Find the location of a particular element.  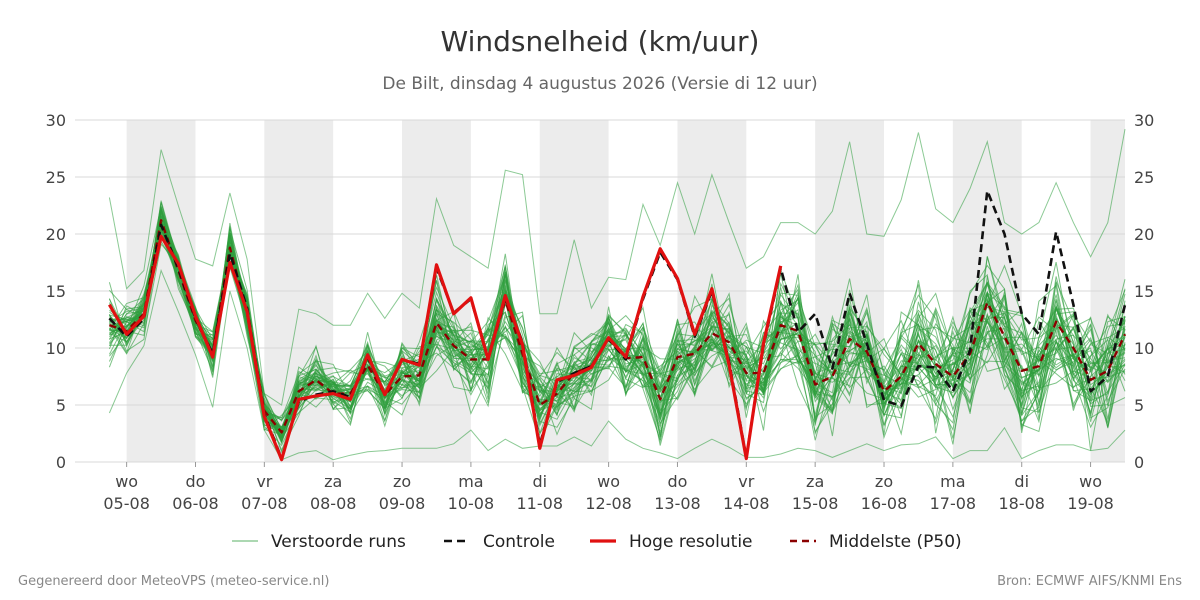

legend-label: Controle is located at coordinates (519, 542).